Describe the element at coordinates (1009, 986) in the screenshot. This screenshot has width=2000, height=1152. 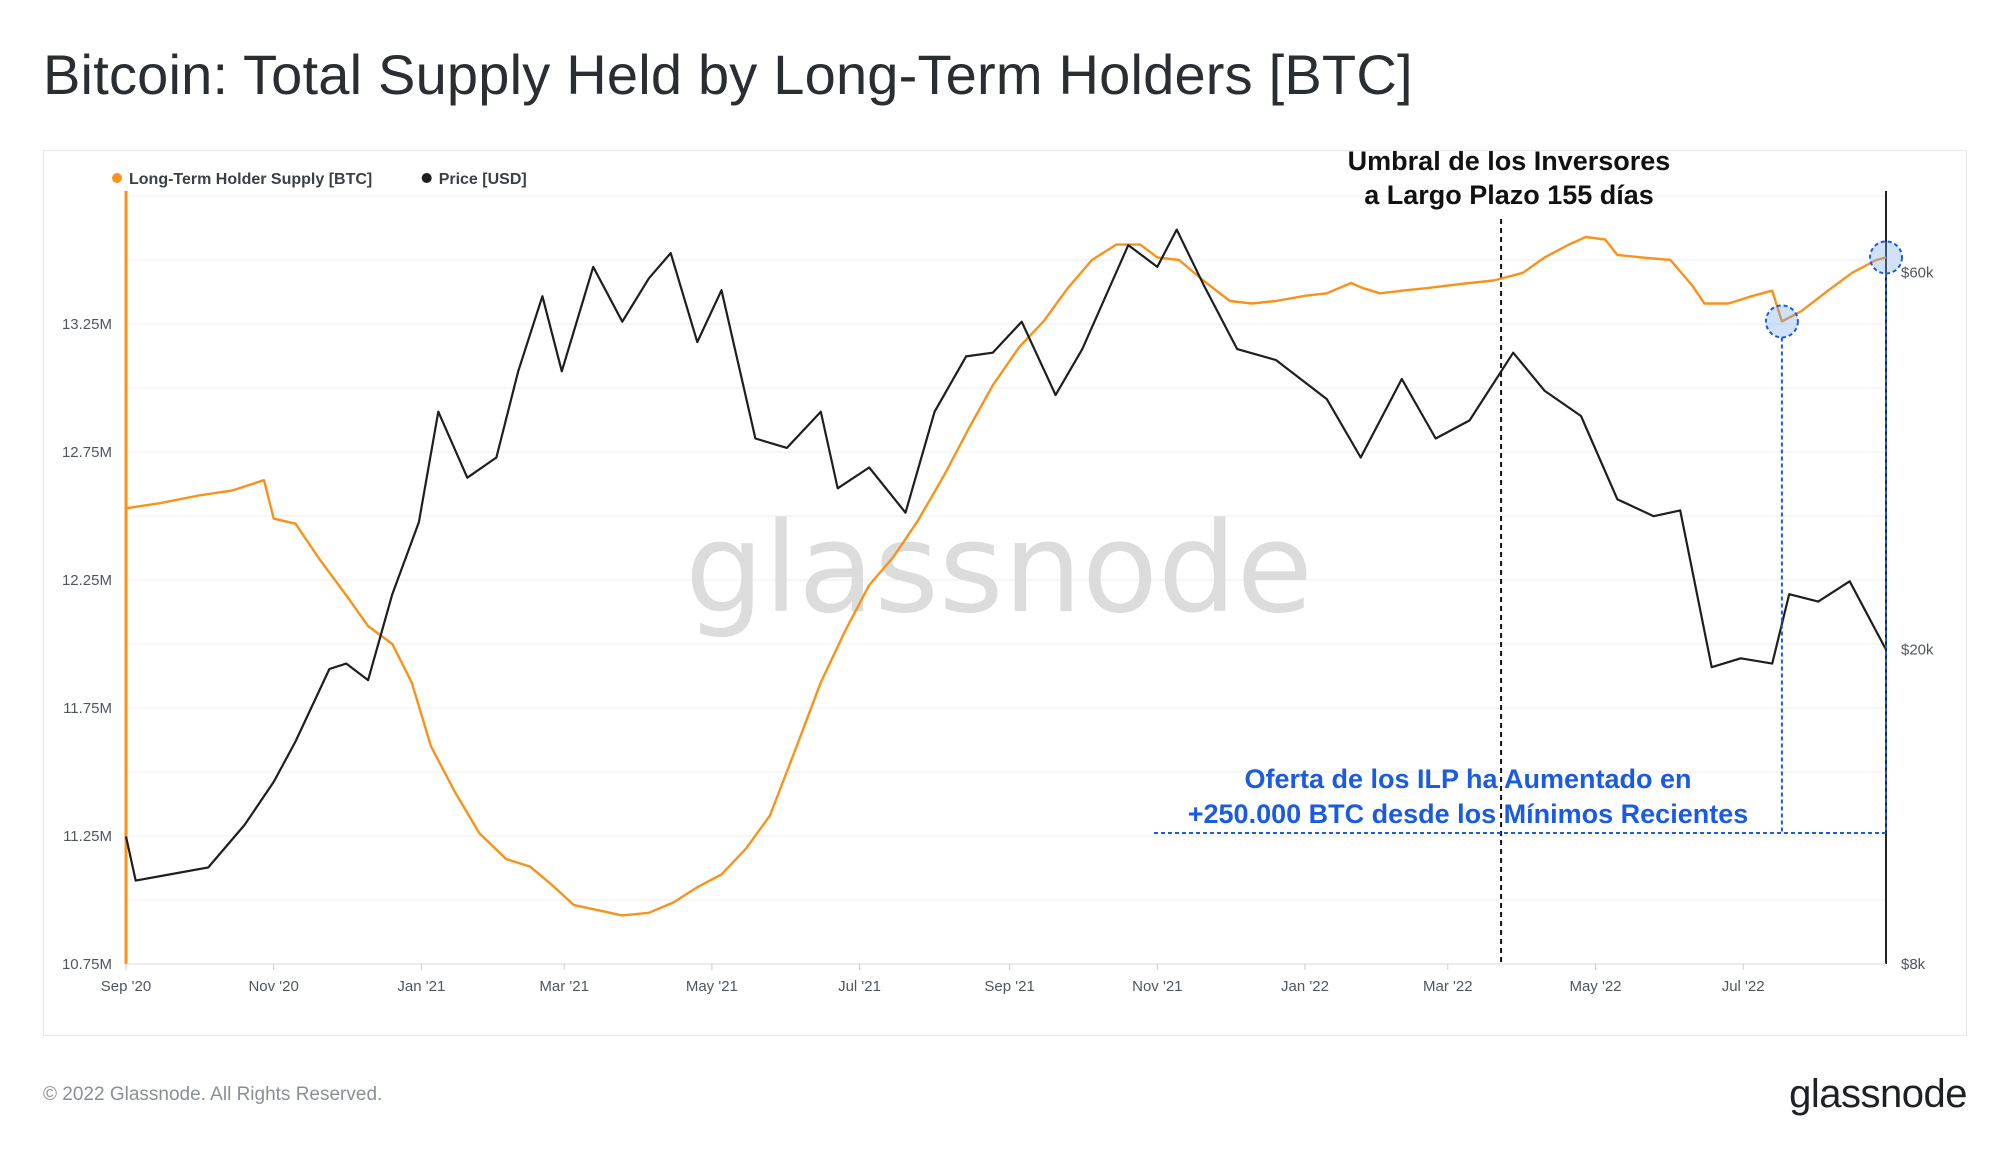
I see `x-tick-label: Sep '21` at that location.